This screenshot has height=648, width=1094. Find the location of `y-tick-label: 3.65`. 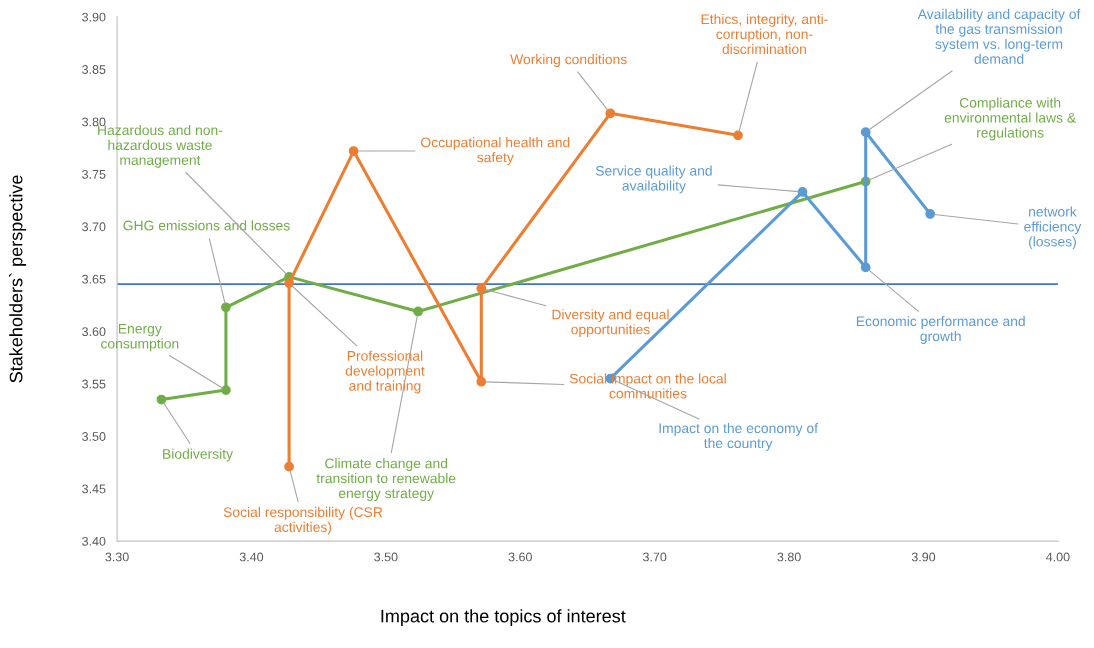

y-tick-label: 3.65 is located at coordinates (94, 279).